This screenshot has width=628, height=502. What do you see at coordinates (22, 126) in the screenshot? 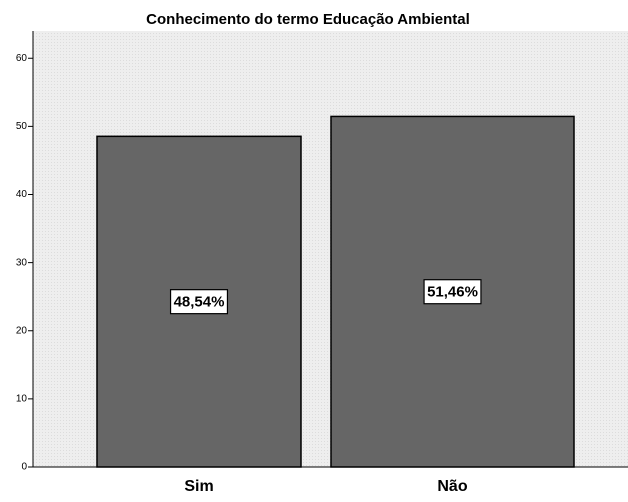
I see `y-tick-label: 50` at bounding box center [22, 126].